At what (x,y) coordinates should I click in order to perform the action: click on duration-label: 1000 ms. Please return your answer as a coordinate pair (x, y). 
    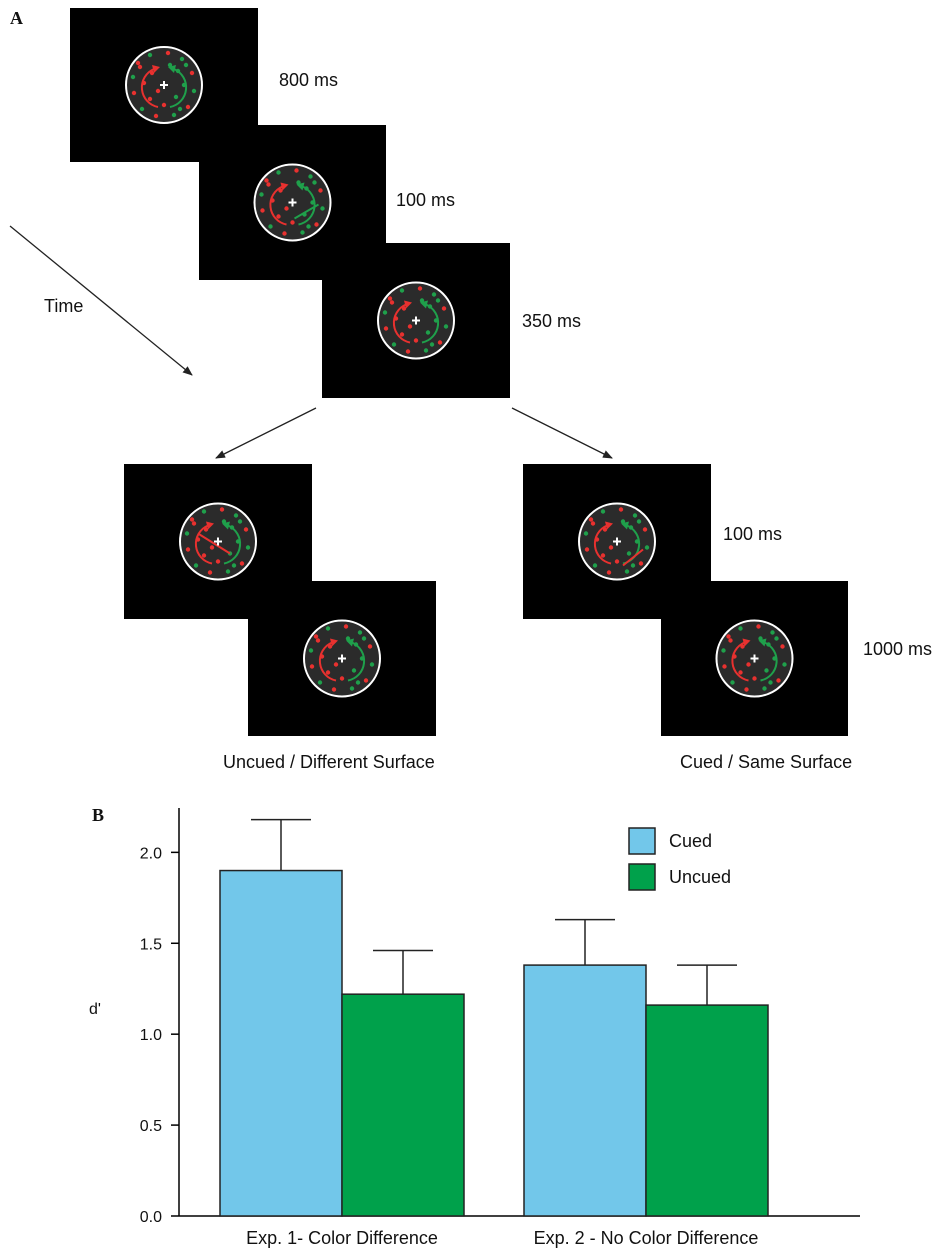
    Looking at the image, I should click on (898, 649).